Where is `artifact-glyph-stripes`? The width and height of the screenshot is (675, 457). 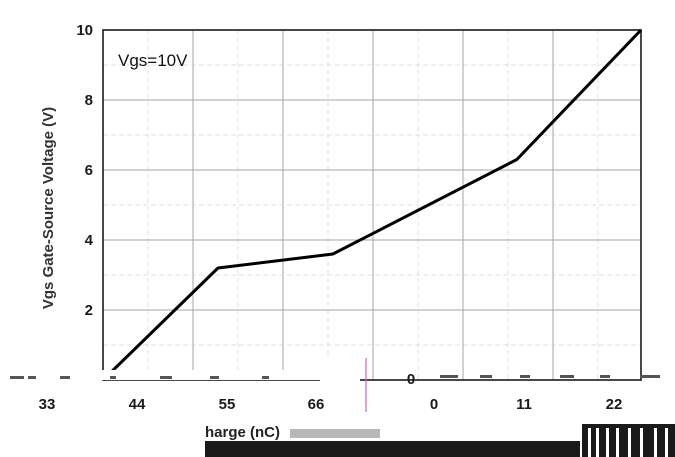
artifact-glyph-stripes is located at coordinates (628, 442).